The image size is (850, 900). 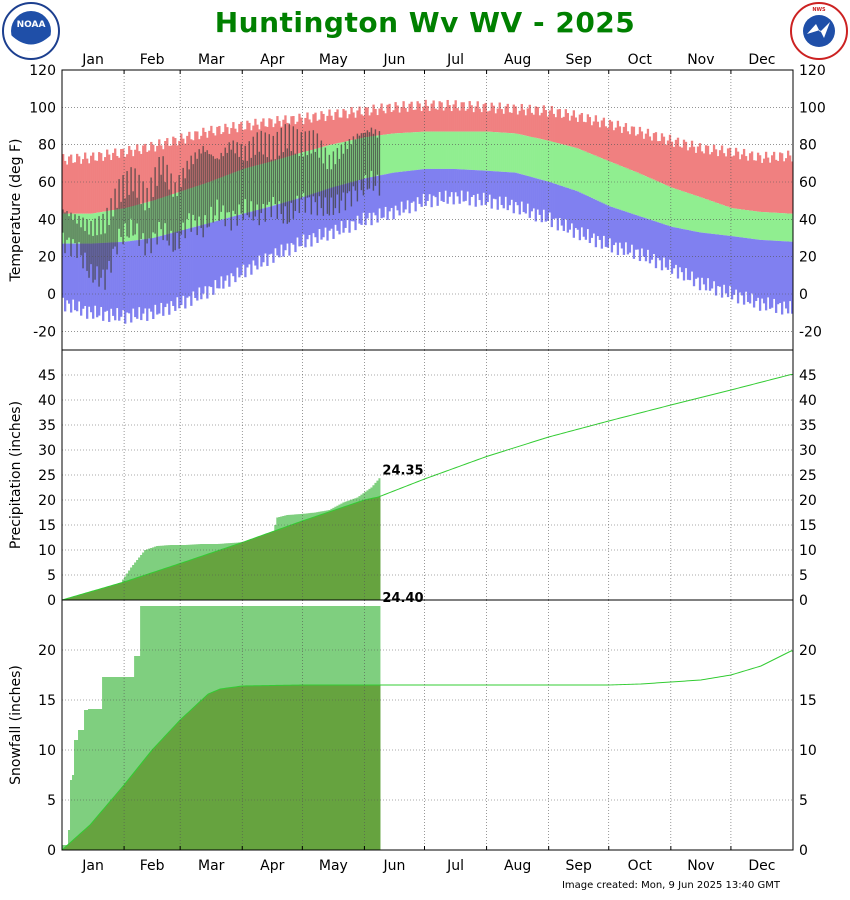 I want to click on month-label-top: Jan, so click(x=92, y=60).